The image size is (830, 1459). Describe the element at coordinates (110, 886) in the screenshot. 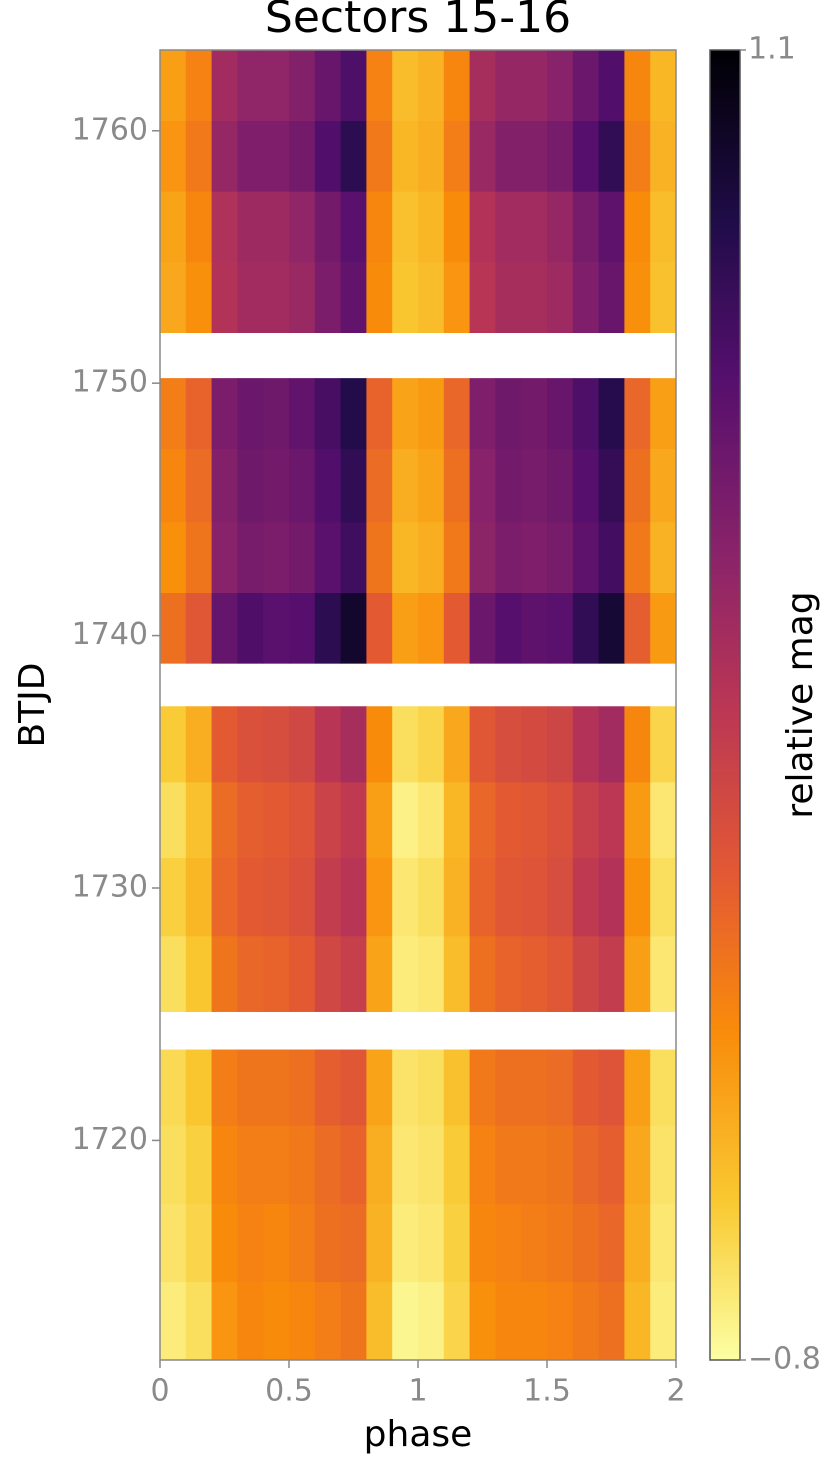

I see `y-tick-label: 1730` at that location.